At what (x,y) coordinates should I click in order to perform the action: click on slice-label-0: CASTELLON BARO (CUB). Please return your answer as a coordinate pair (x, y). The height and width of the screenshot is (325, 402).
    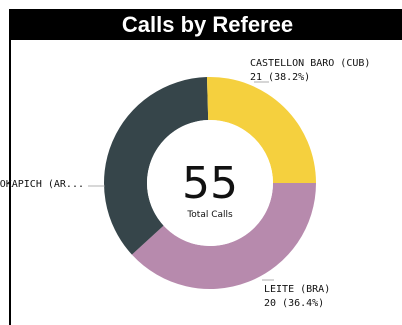
    Looking at the image, I should click on (310, 63).